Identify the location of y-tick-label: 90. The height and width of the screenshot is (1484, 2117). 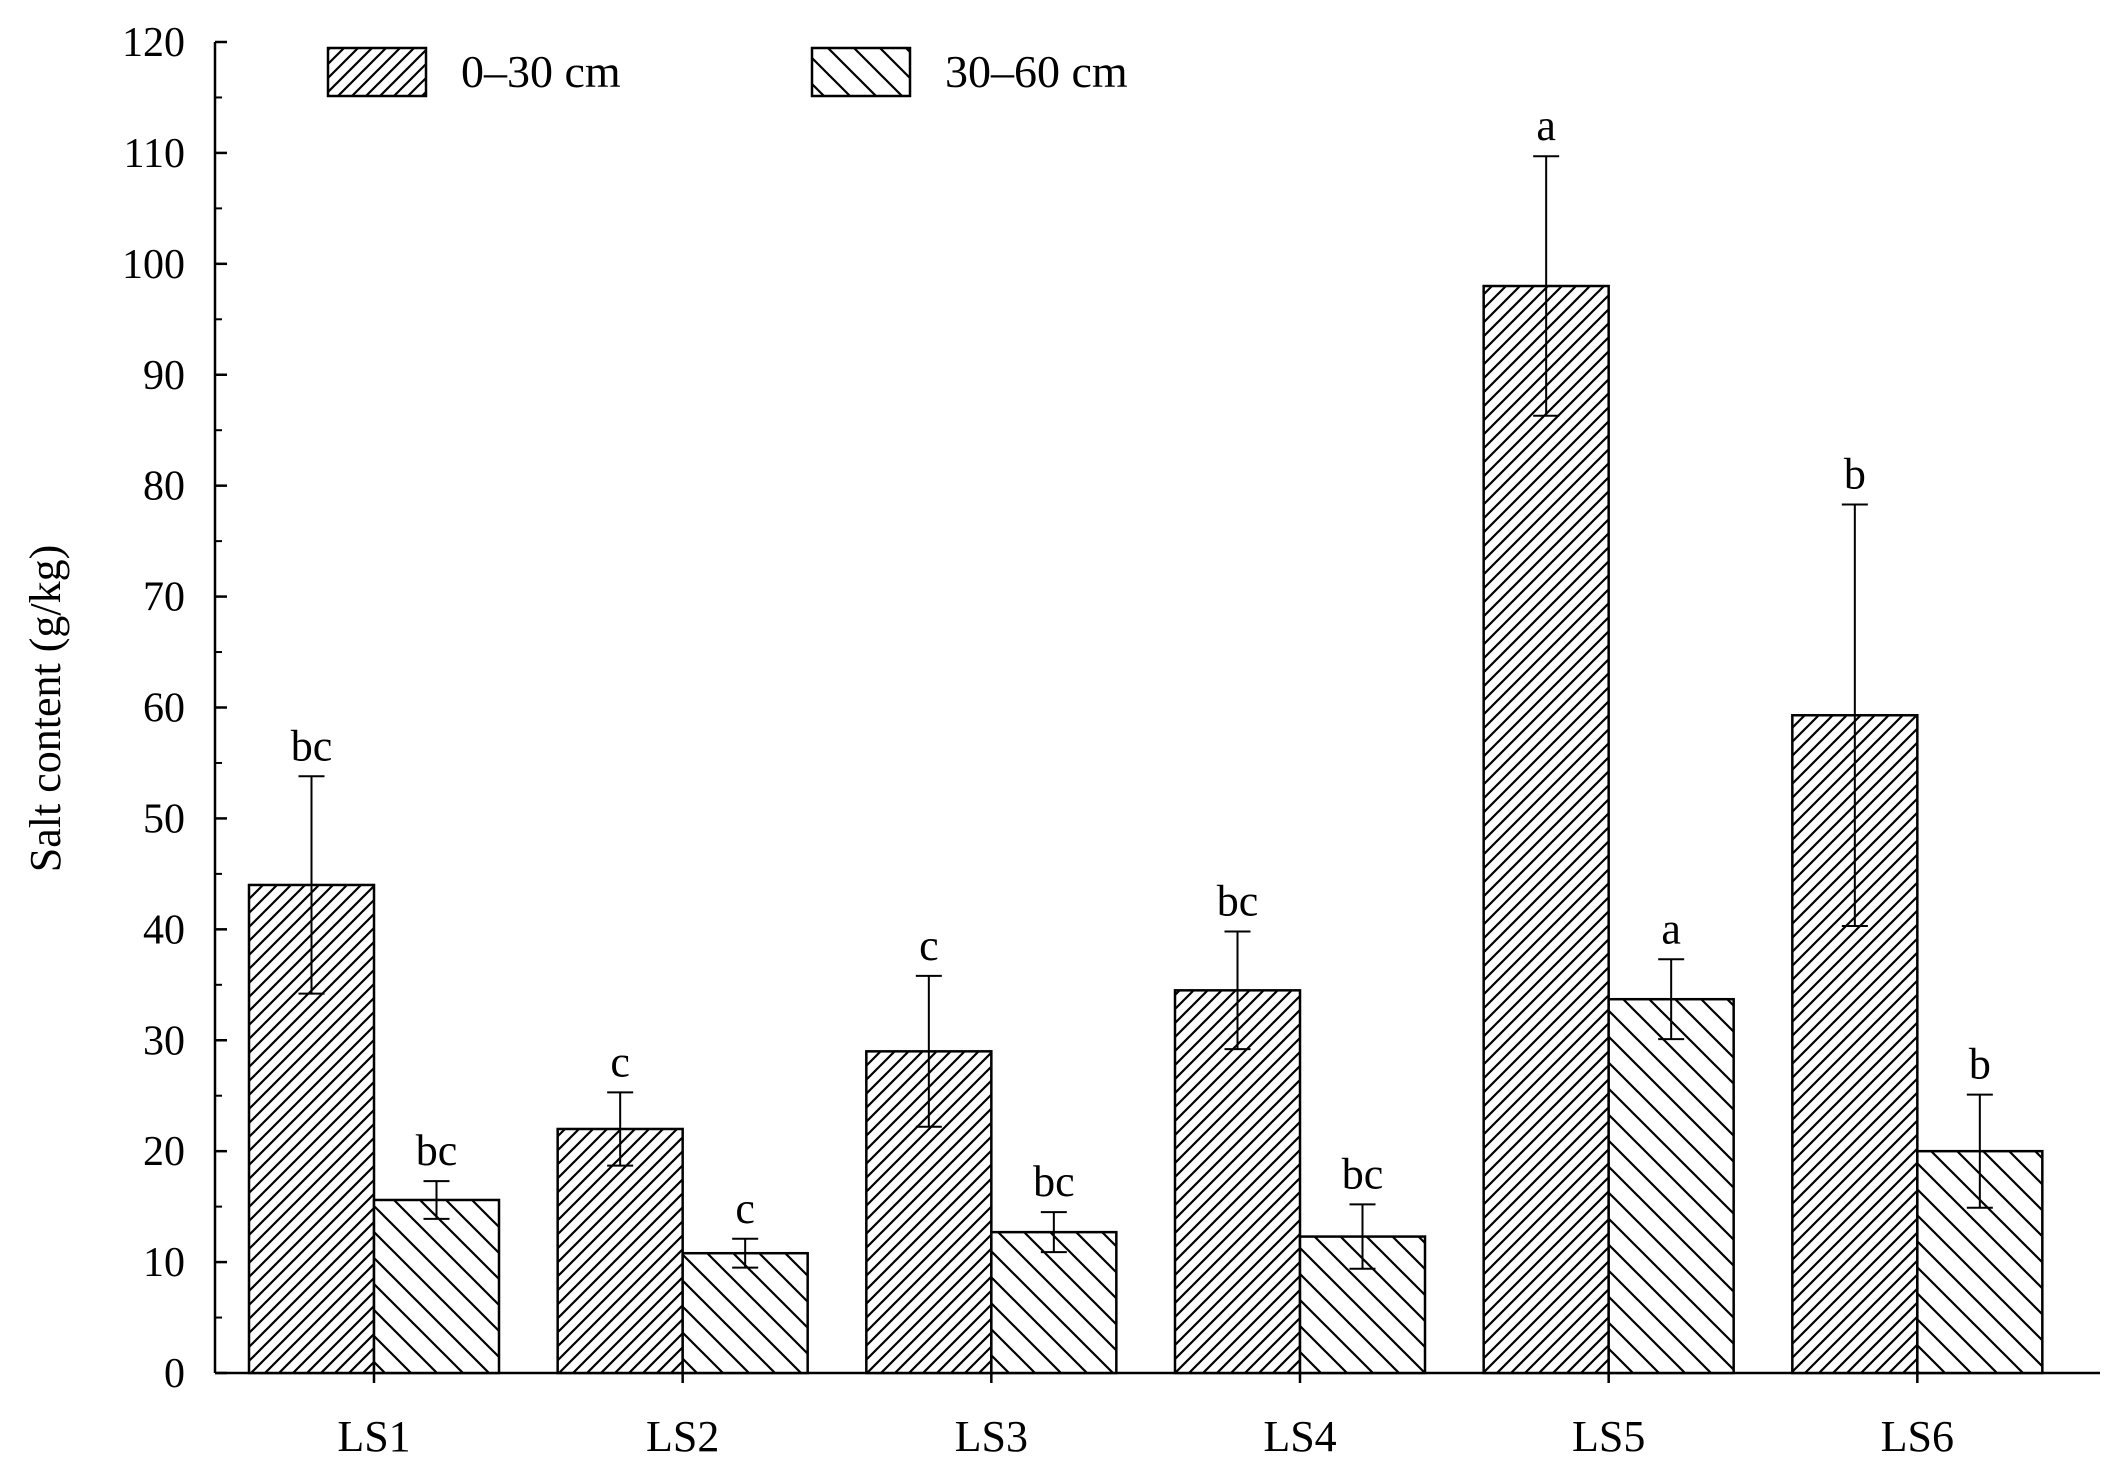
(164, 376).